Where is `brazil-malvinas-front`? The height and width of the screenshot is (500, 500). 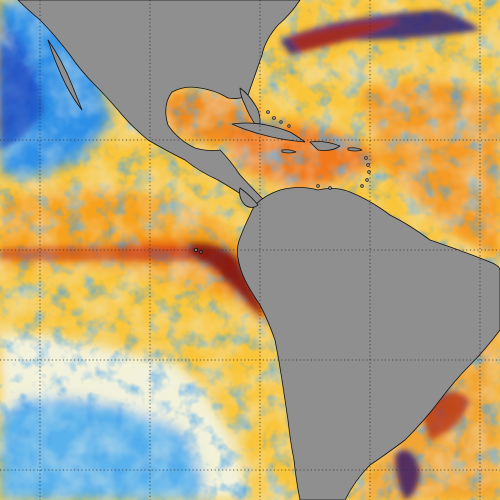
brazil-malvinas-front is located at coordinates (407, 475).